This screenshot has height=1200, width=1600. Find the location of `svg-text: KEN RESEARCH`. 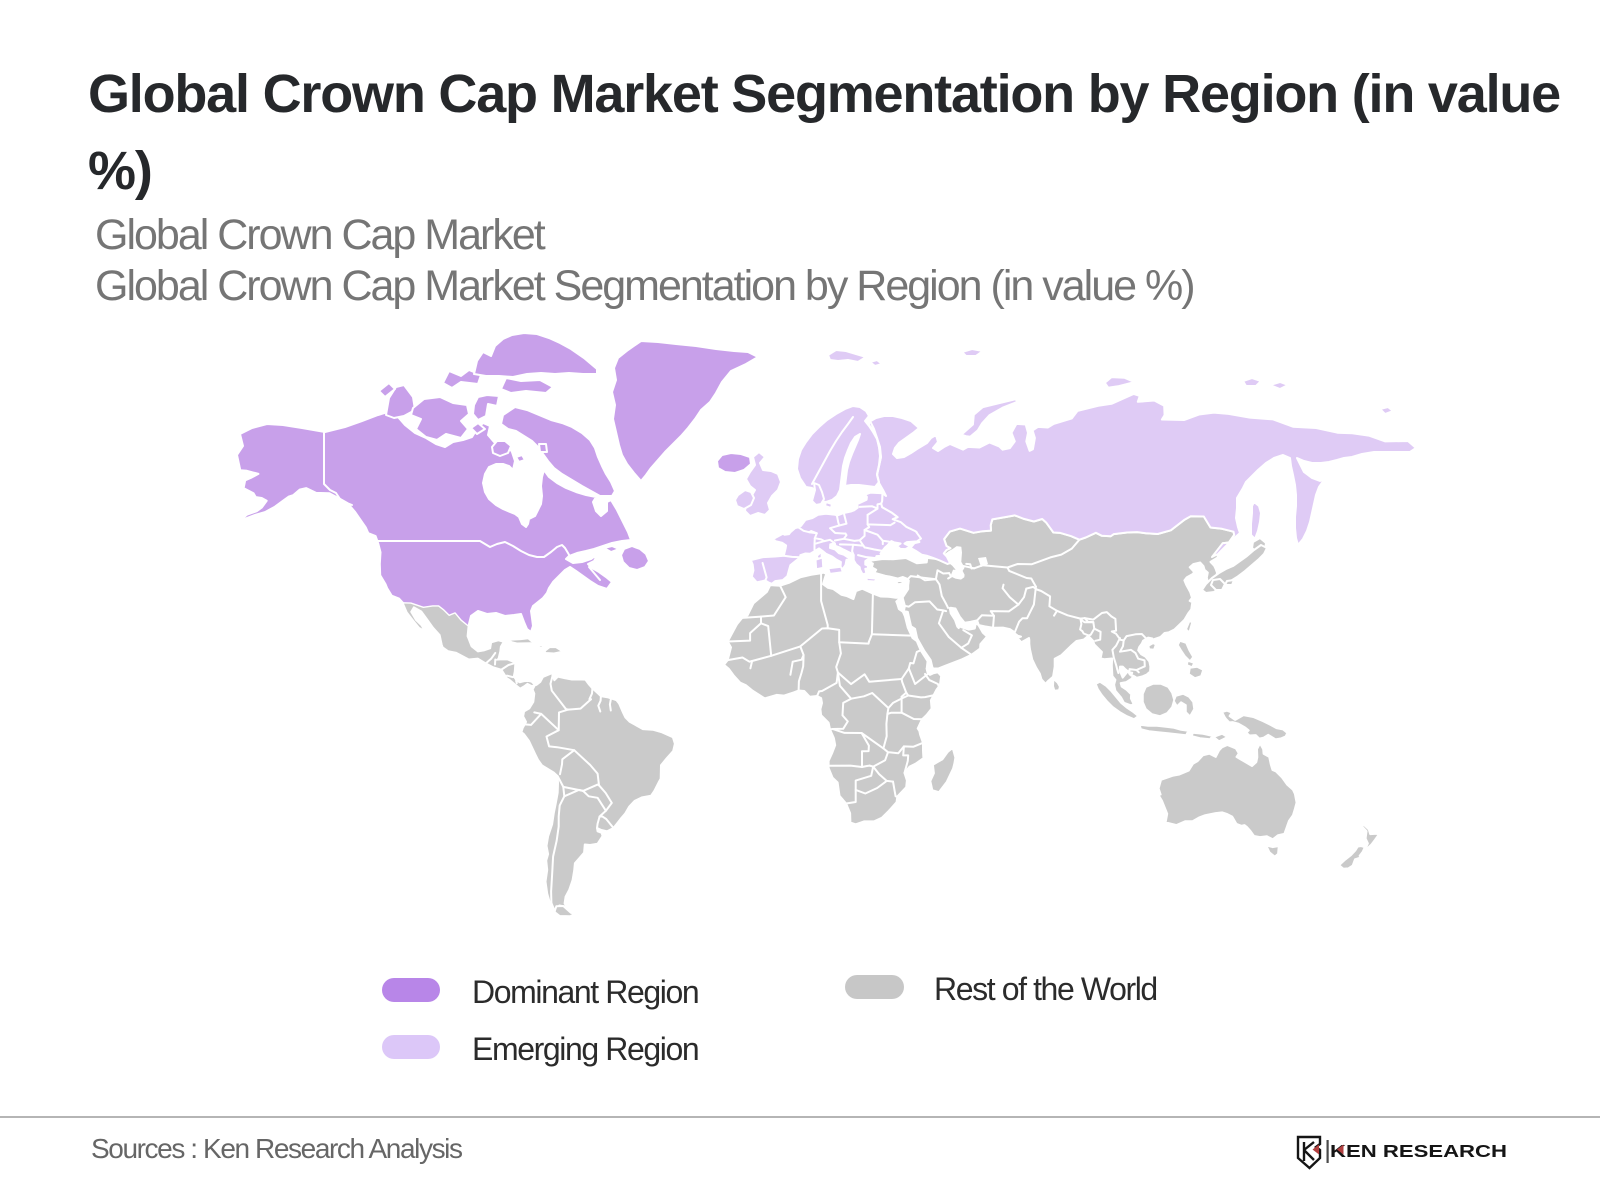

svg-text: KEN RESEARCH is located at coordinates (1418, 1151).